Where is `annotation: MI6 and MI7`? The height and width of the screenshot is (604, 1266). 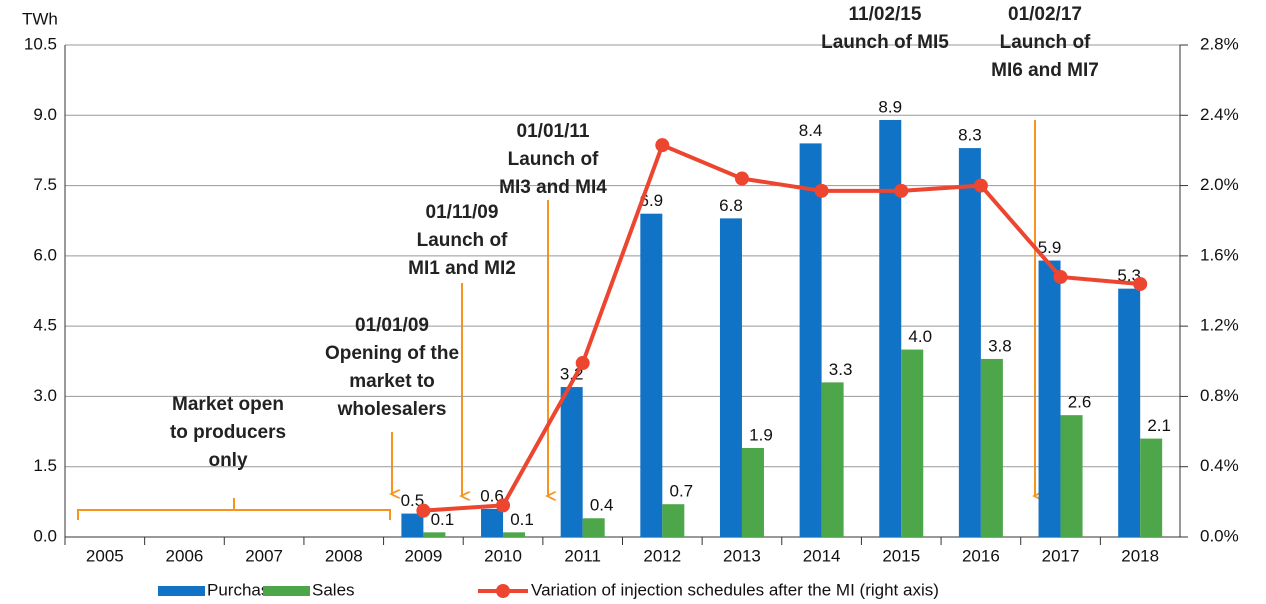
annotation: MI6 and MI7 is located at coordinates (1045, 70).